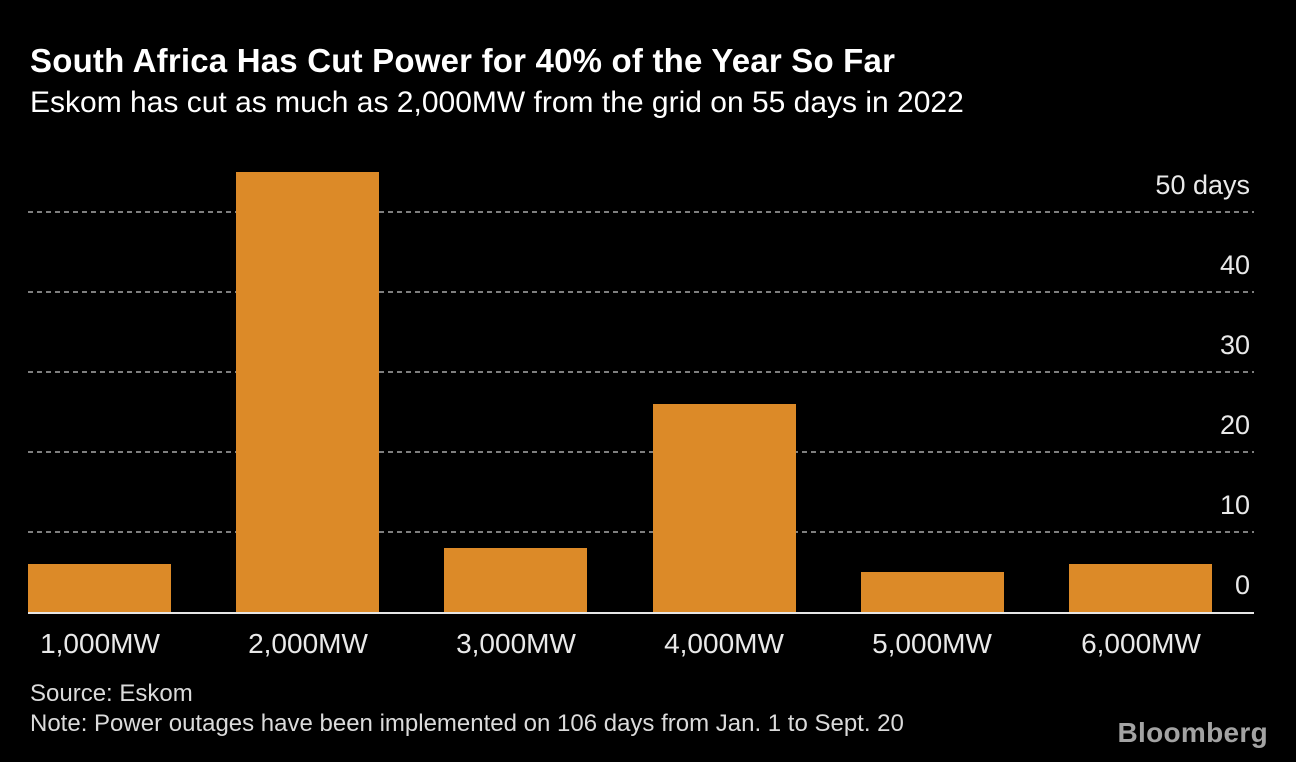 The height and width of the screenshot is (762, 1296). What do you see at coordinates (515, 580) in the screenshot?
I see `bar-3,000MW` at bounding box center [515, 580].